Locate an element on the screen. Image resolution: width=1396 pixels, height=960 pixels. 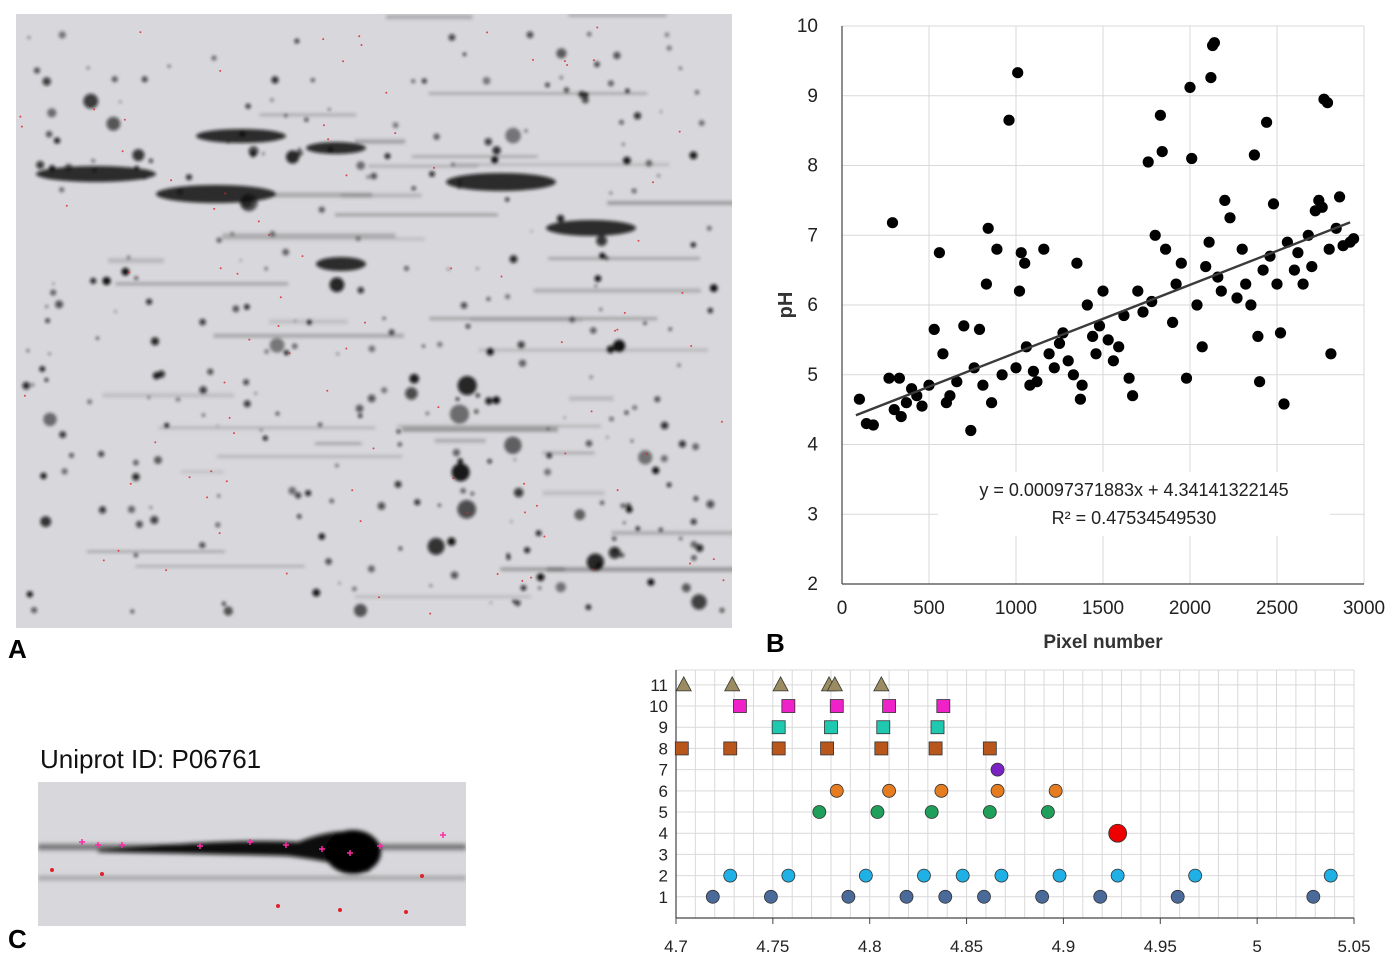
gel-crop-band is located at coordinates (238, 851).